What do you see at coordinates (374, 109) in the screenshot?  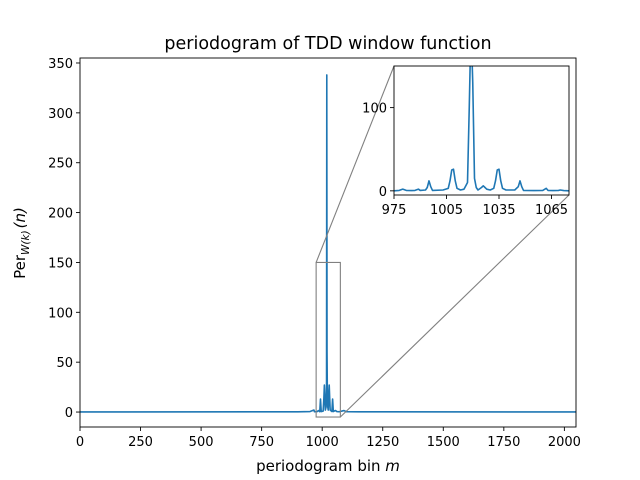 I see `inset-y-tick-label: 100` at bounding box center [374, 109].